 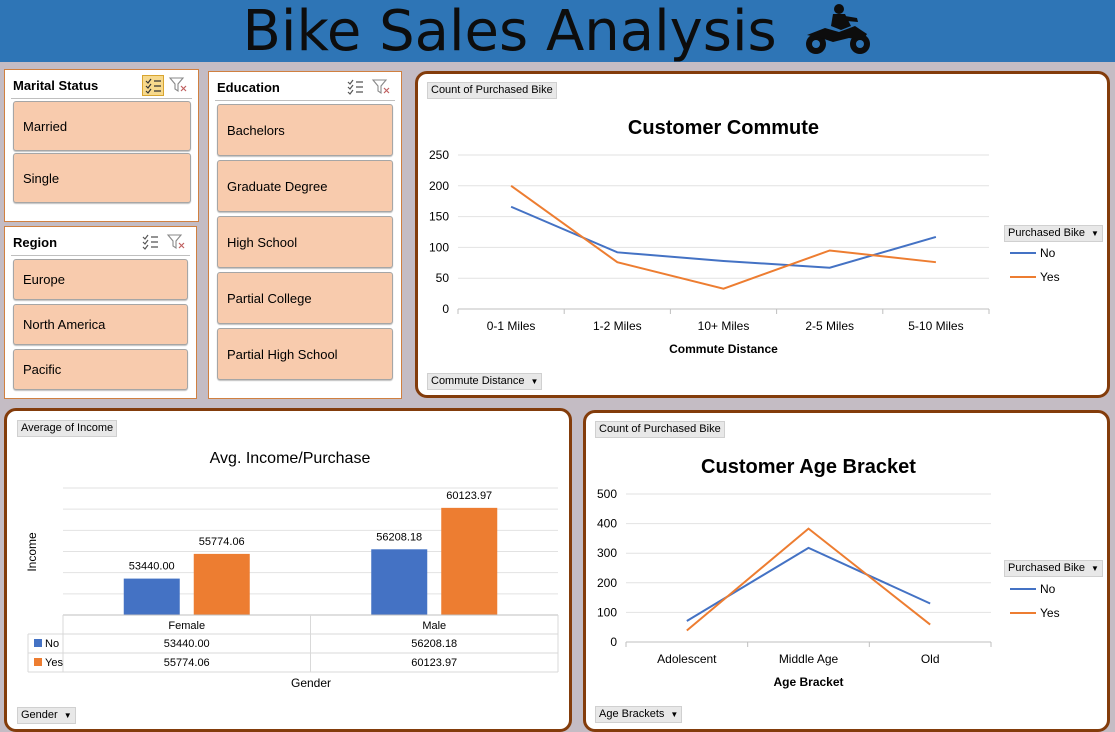 I want to click on table-header: Male, so click(x=434, y=626).